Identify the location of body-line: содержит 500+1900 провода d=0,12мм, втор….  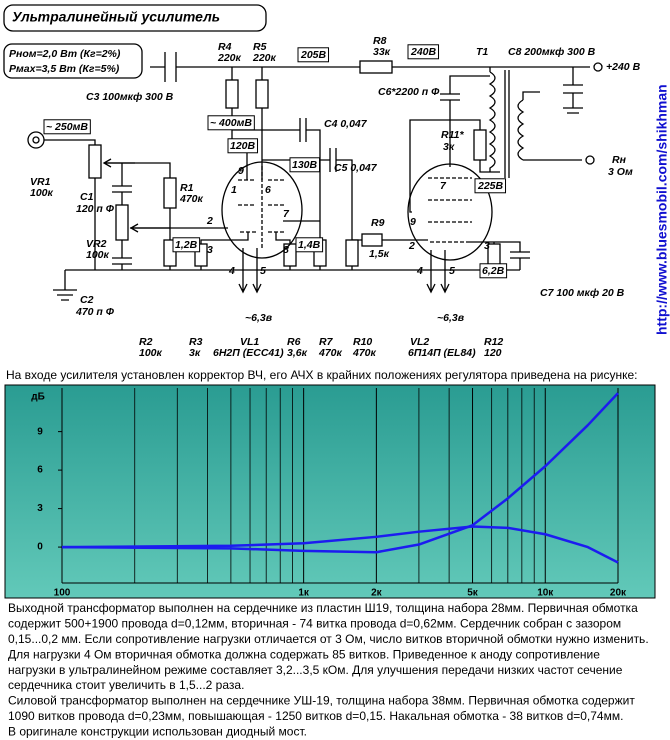
(314, 624).